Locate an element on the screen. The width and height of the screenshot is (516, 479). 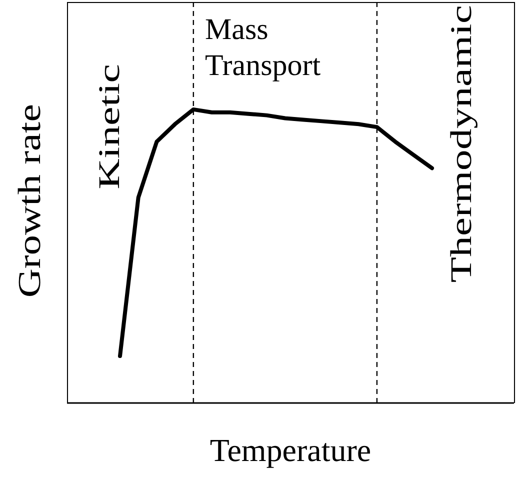
annotation: Kinetic is located at coordinates (109, 127).